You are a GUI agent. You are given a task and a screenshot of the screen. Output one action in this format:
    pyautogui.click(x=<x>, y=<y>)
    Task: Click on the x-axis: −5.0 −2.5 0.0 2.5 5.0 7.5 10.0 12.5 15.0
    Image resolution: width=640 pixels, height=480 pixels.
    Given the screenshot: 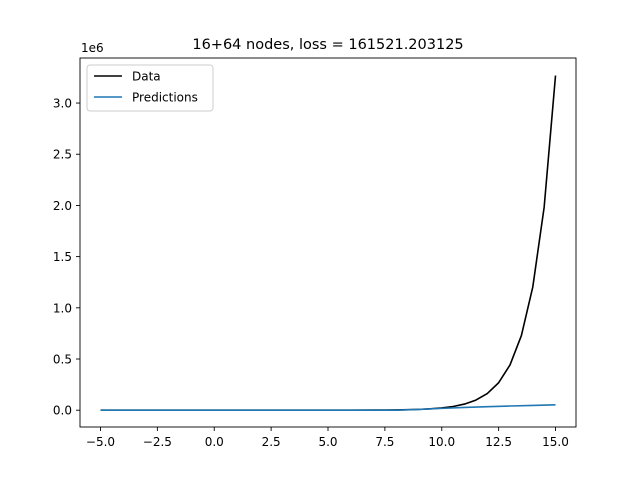 What is the action you would take?
    pyautogui.click(x=327, y=438)
    